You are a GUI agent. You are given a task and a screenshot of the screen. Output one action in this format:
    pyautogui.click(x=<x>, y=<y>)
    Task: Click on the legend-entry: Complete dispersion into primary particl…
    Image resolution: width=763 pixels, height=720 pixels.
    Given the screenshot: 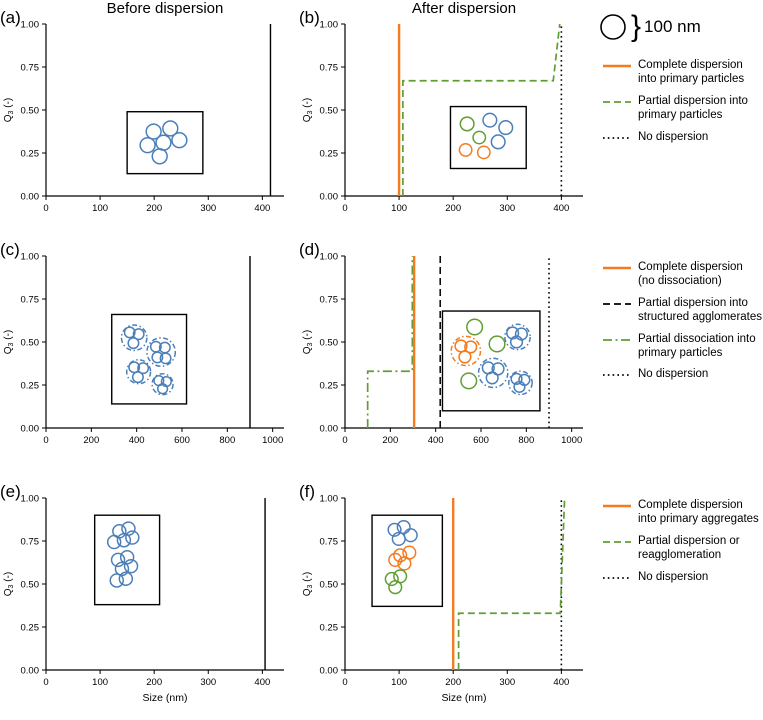 What is the action you would take?
    pyautogui.click(x=682, y=72)
    